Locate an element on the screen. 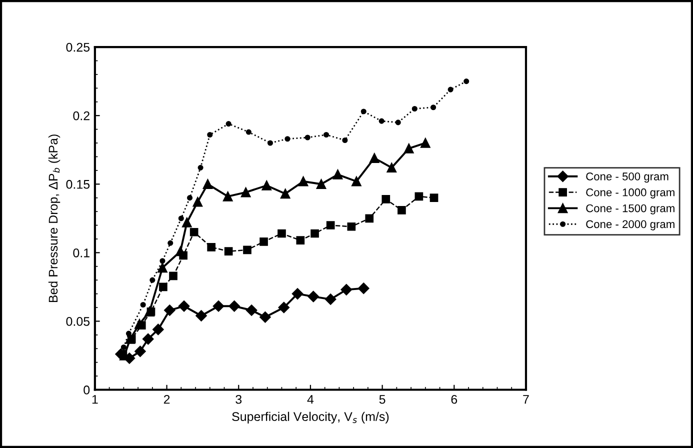 The width and height of the screenshot is (693, 448). y-tick-label: 0.15 is located at coordinates (78, 184).